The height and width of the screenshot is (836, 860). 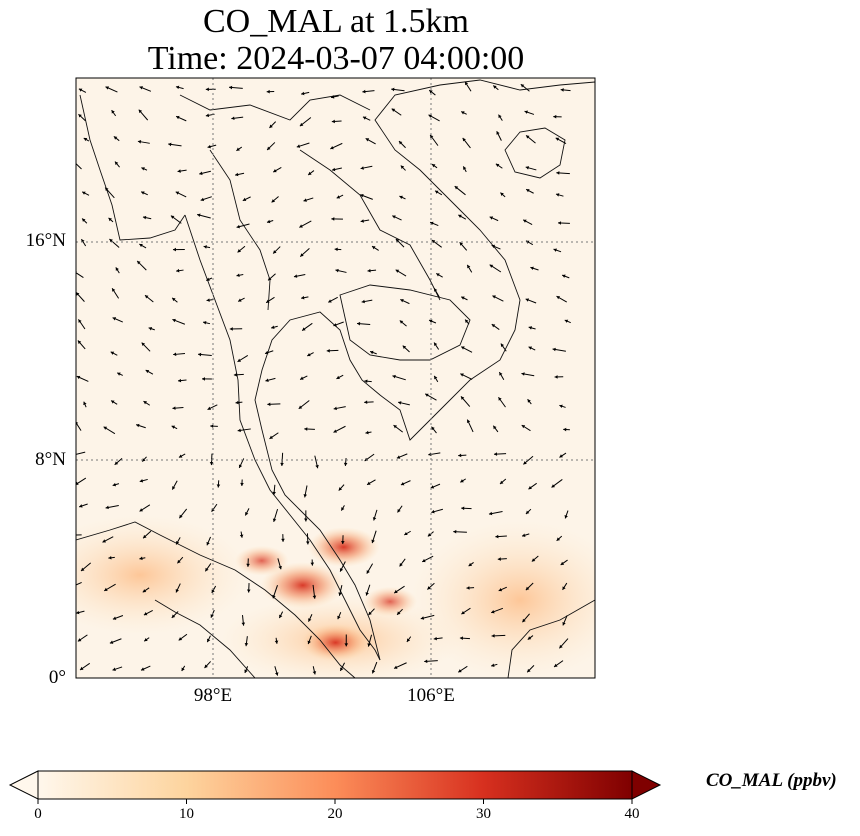 I want to click on colorbar-tick-label: 40, so click(x=632, y=814).